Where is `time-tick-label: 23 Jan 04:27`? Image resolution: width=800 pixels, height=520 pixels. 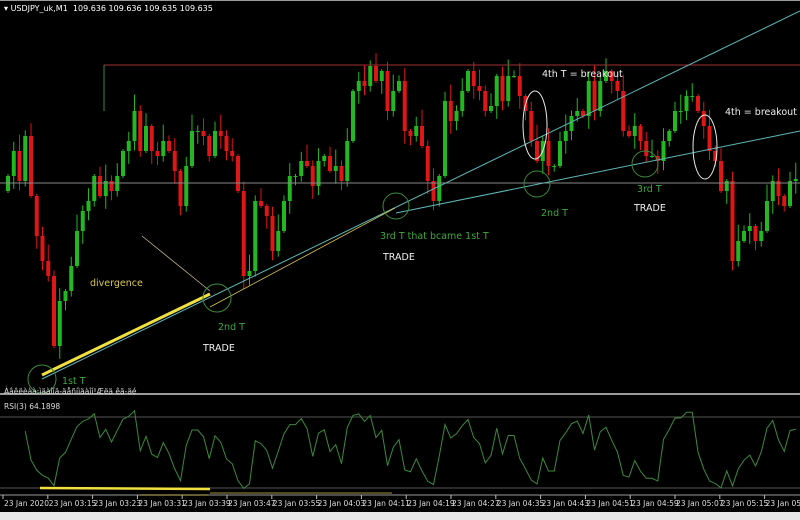
time-tick-label: 23 Jan 04:27 is located at coordinates (476, 503).